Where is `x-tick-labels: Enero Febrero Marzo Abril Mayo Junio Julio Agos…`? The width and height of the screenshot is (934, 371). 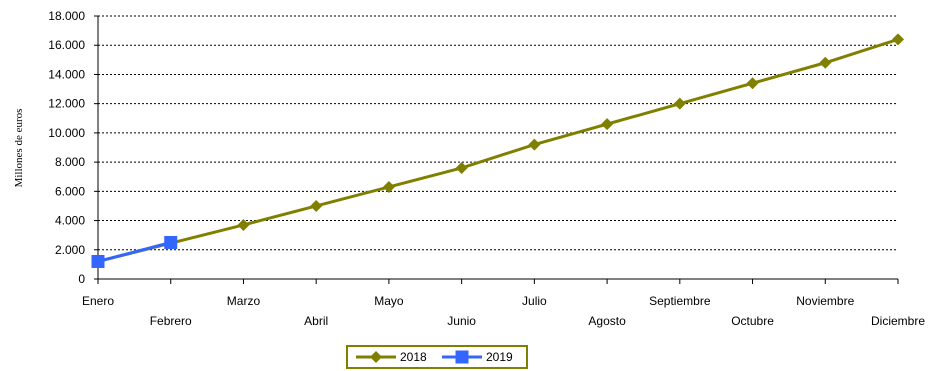
x-tick-labels: Enero Febrero Marzo Abril Mayo Junio Julio Agos… is located at coordinates (503, 311).